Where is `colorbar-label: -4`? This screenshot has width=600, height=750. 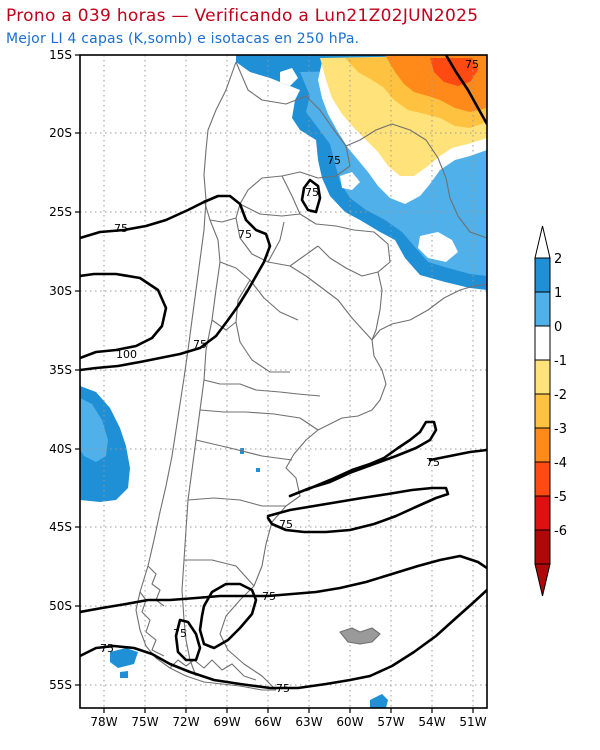 colorbar-label: -4 is located at coordinates (560, 463).